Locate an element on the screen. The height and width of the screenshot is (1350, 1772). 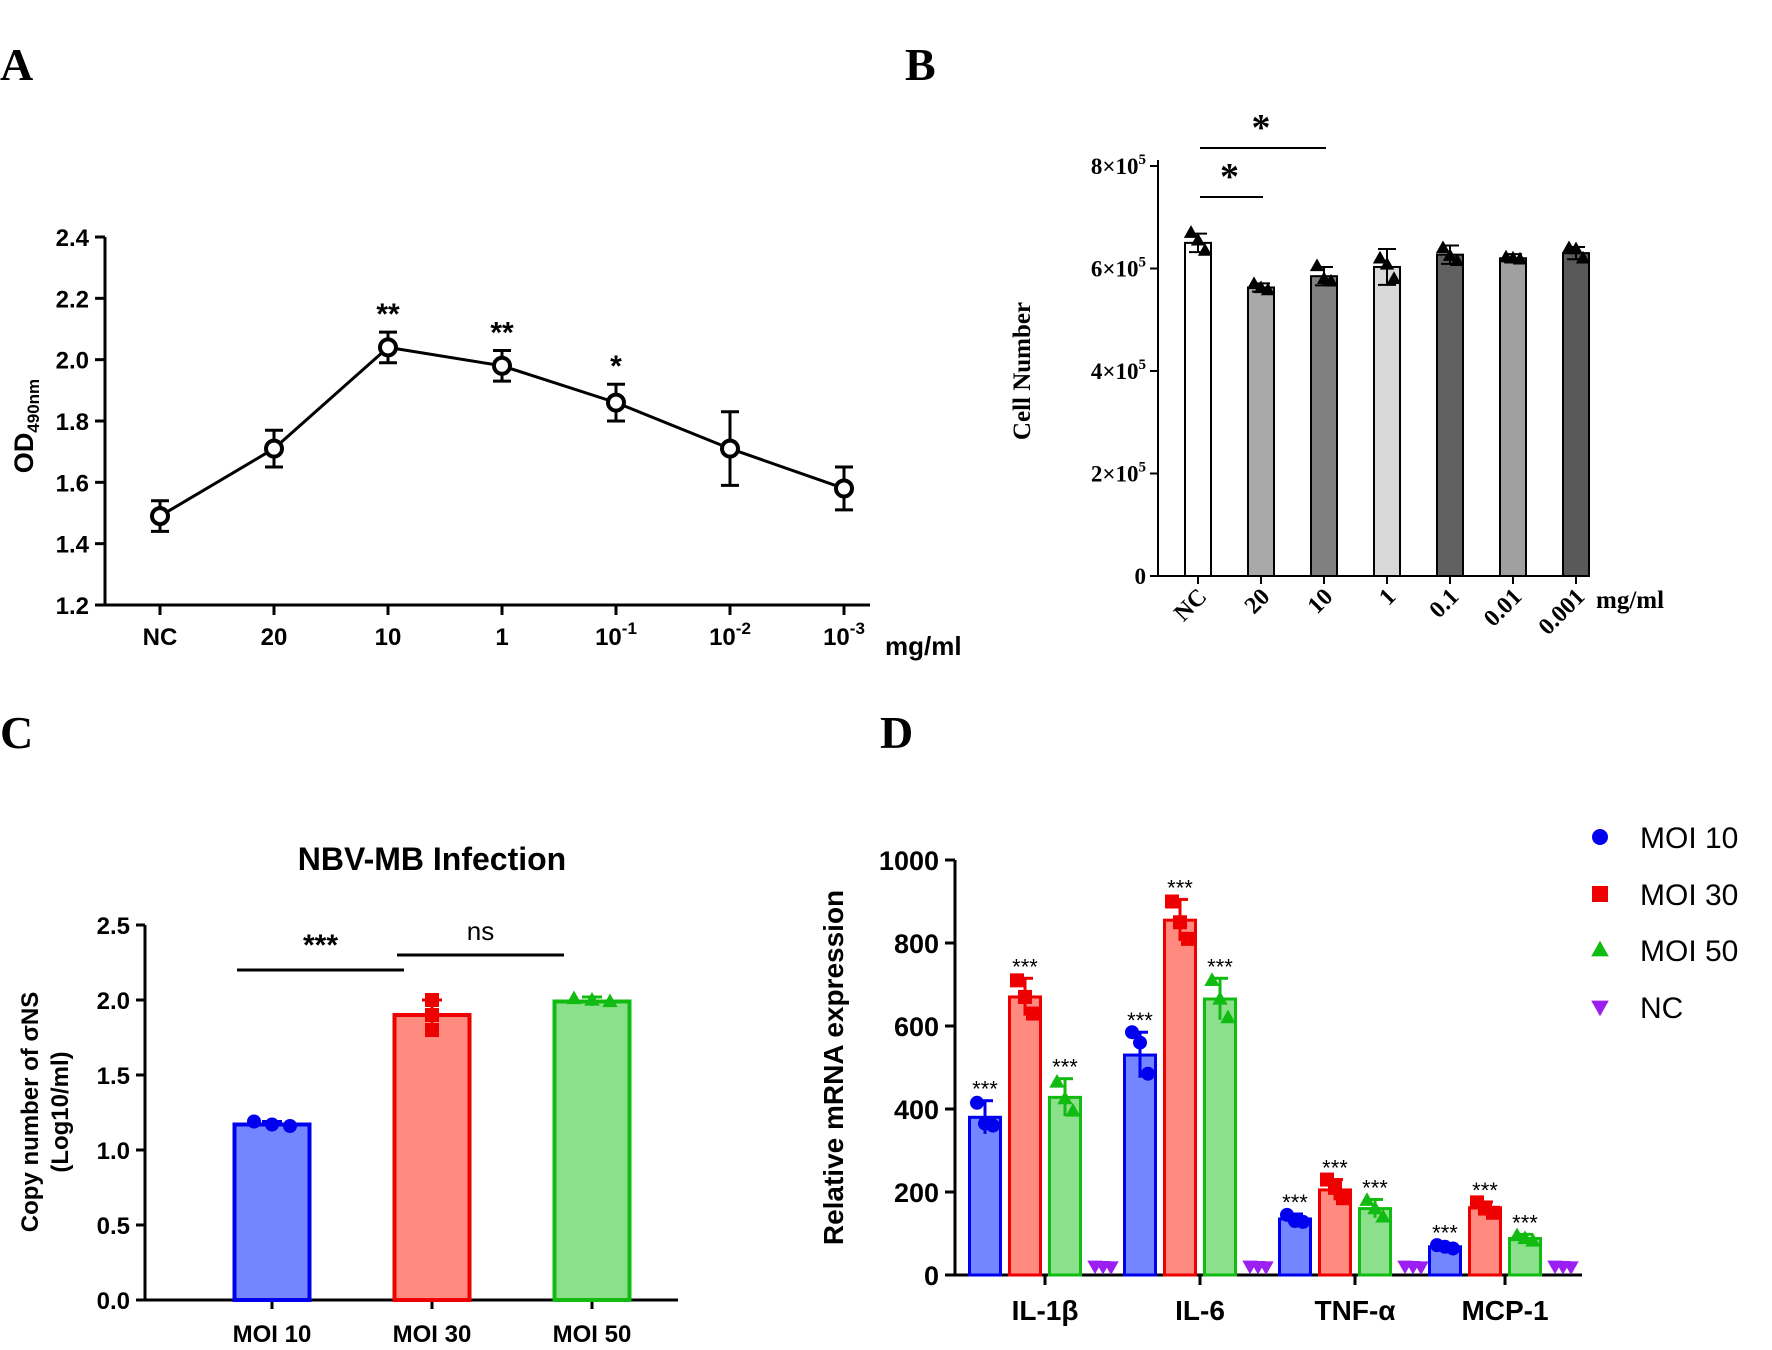
x-tick-label-base: NC is located at coordinates (160, 637).